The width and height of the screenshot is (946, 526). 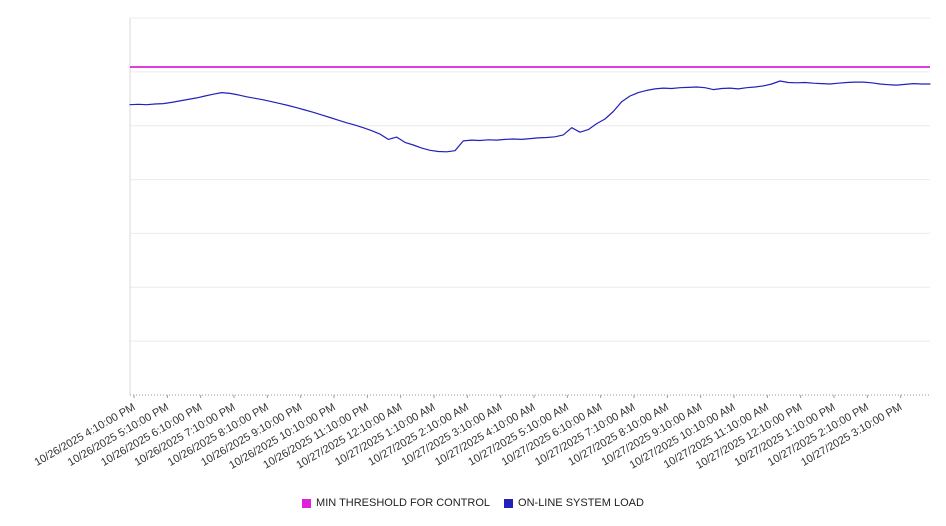 I want to click on threshold-color-swatch, so click(x=307, y=503).